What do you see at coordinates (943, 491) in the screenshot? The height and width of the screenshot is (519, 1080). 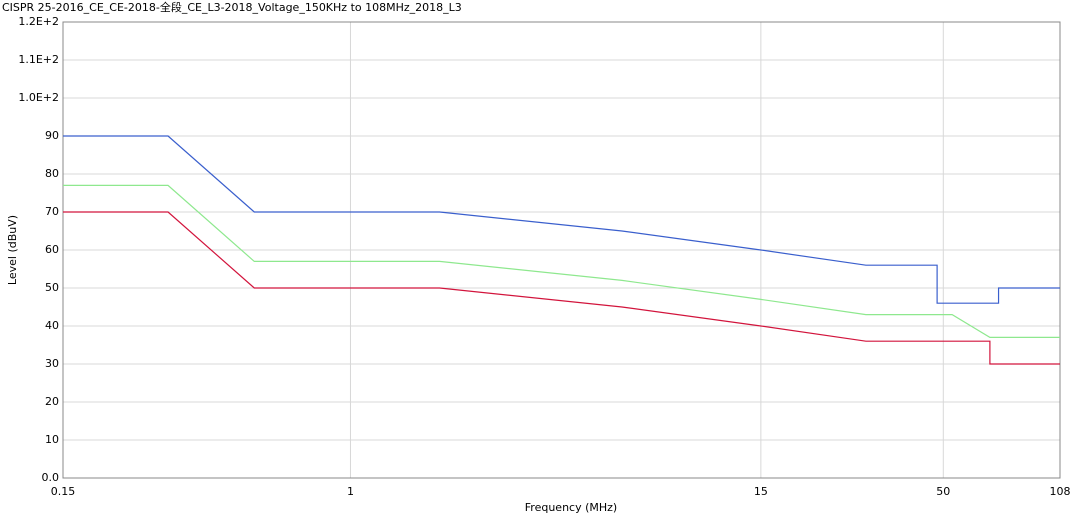 I see `x-tick-label: 50` at bounding box center [943, 491].